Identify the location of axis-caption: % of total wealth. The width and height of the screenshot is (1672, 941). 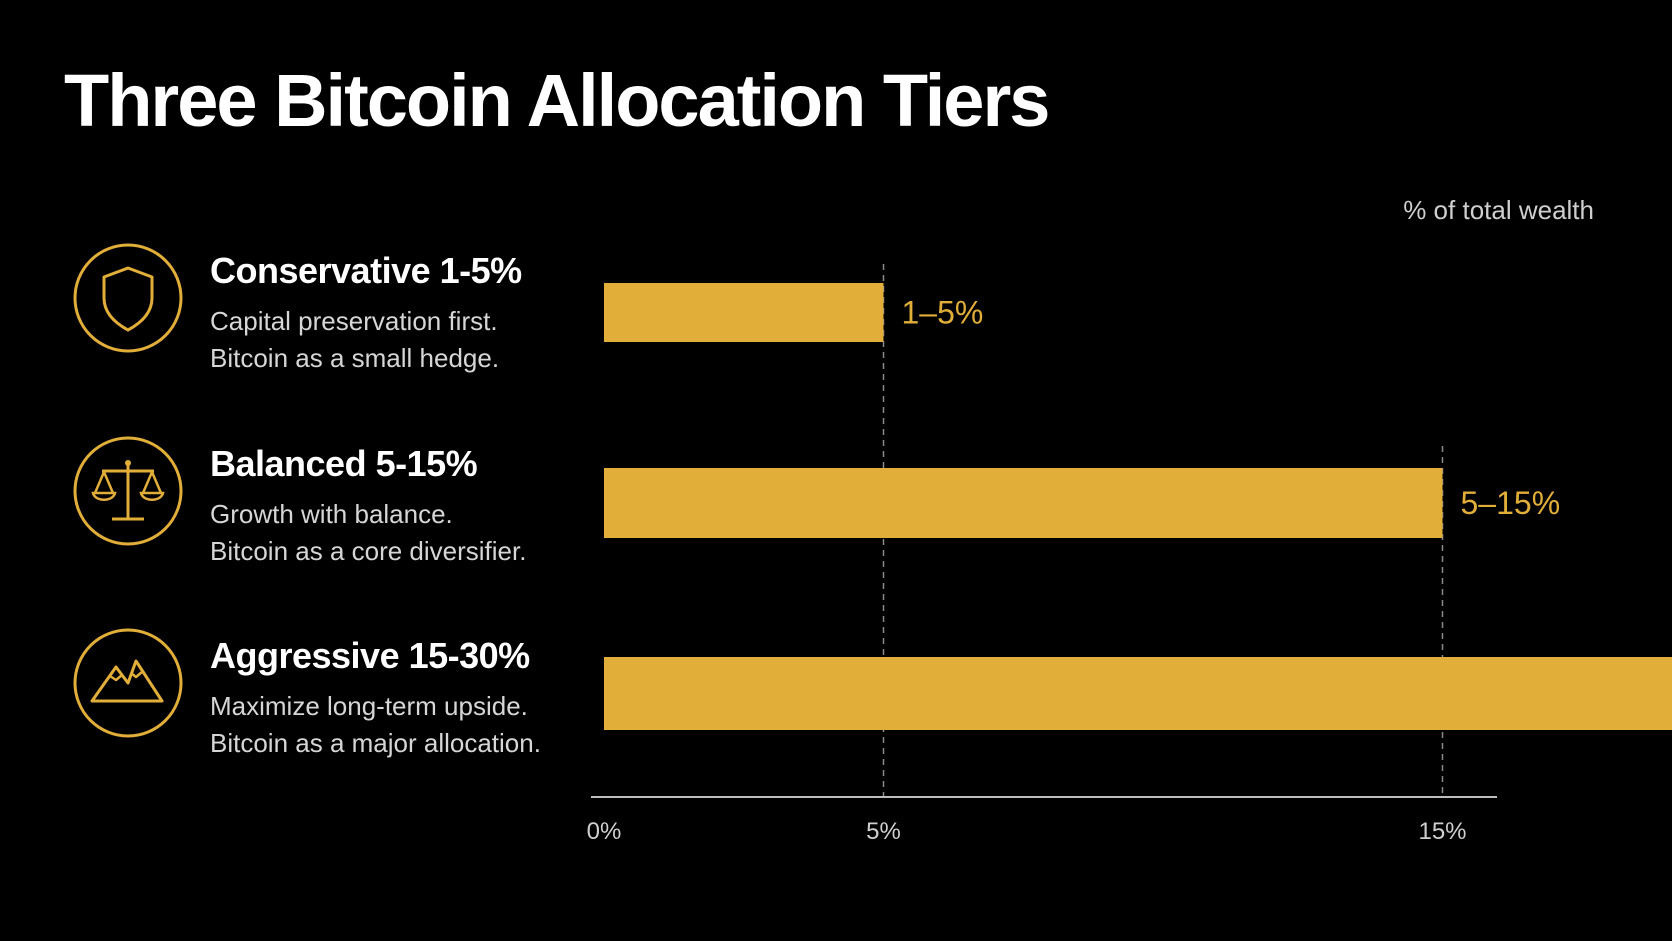
(1498, 210).